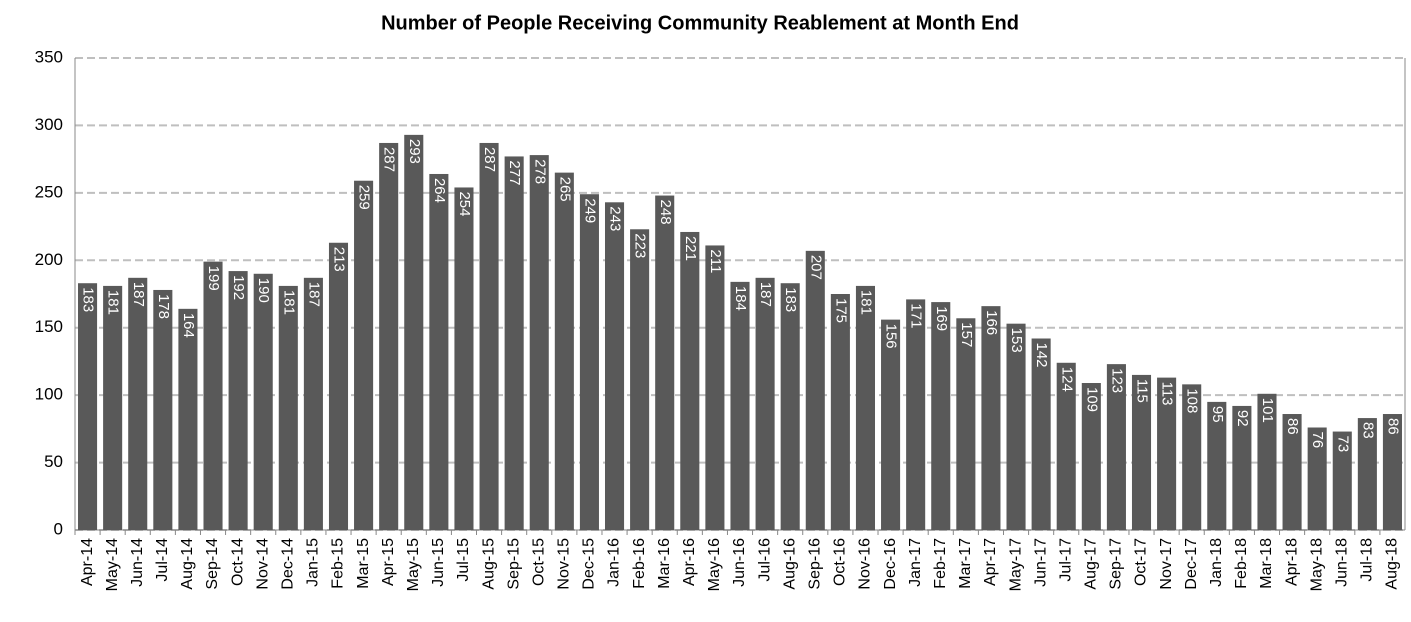 Image resolution: width=1411 pixels, height=622 pixels. I want to click on data-label: 221, so click(690, 248).